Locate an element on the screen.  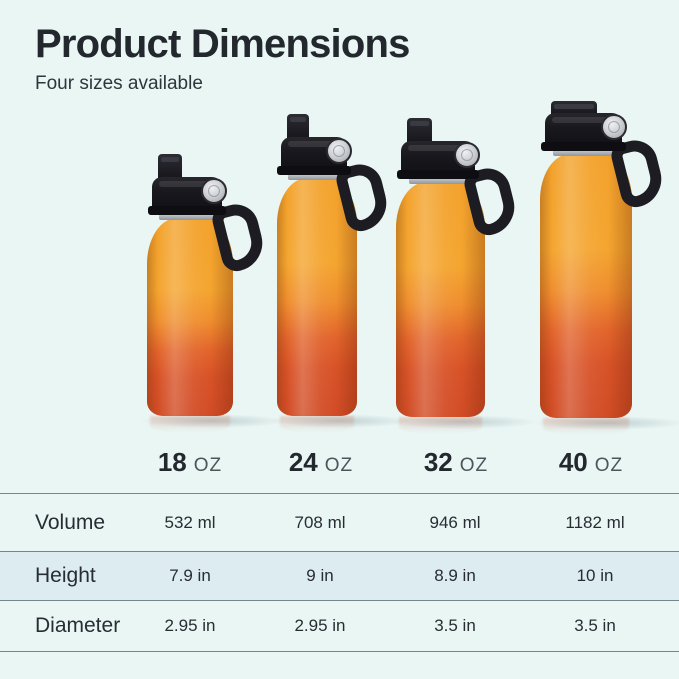
page-title: Product Dimensions is located at coordinates (222, 44).